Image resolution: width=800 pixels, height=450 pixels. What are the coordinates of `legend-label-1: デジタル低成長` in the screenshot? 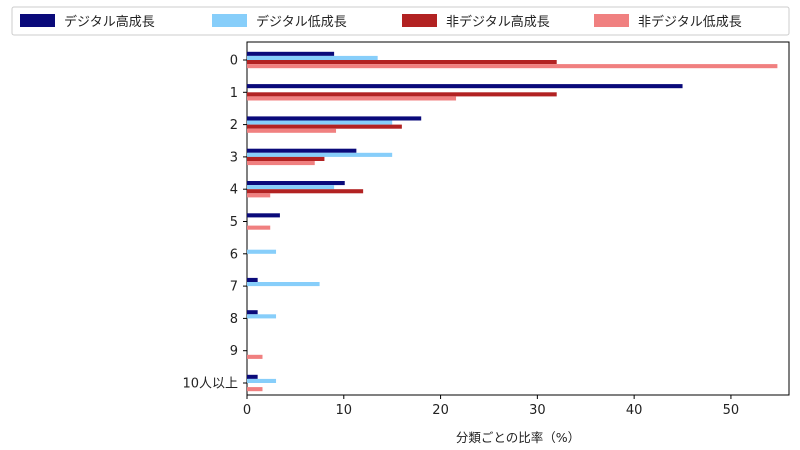 It's located at (301, 22).